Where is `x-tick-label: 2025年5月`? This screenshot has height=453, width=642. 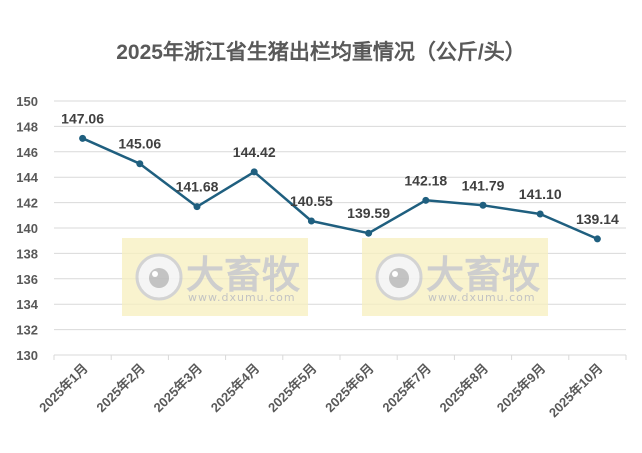
x-tick-label: 2025年5月 is located at coordinates (292, 388).